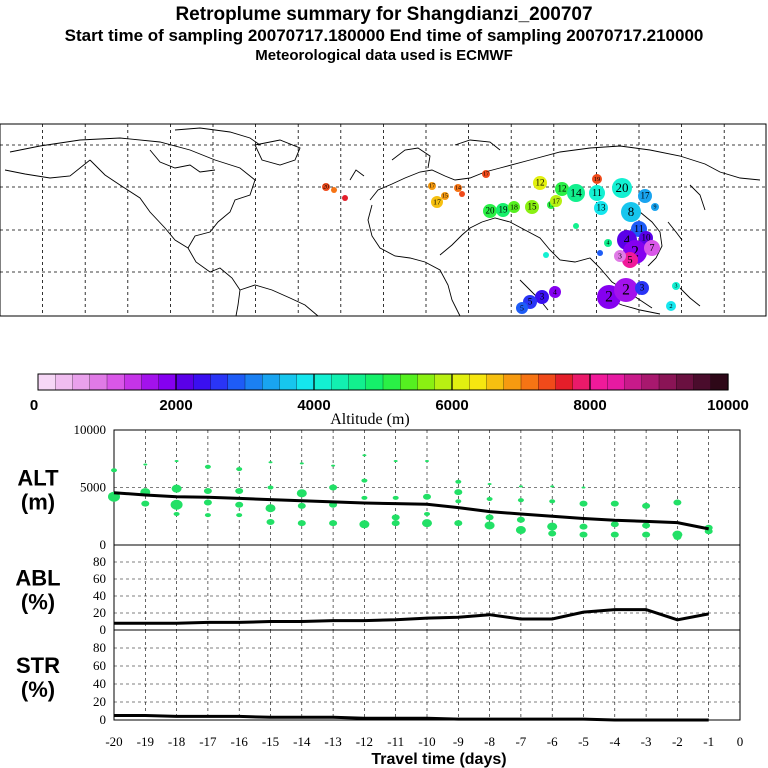 The height and width of the screenshot is (768, 768). Describe the element at coordinates (646, 238) in the screenshot. I see `plume-day-number: 10` at that location.